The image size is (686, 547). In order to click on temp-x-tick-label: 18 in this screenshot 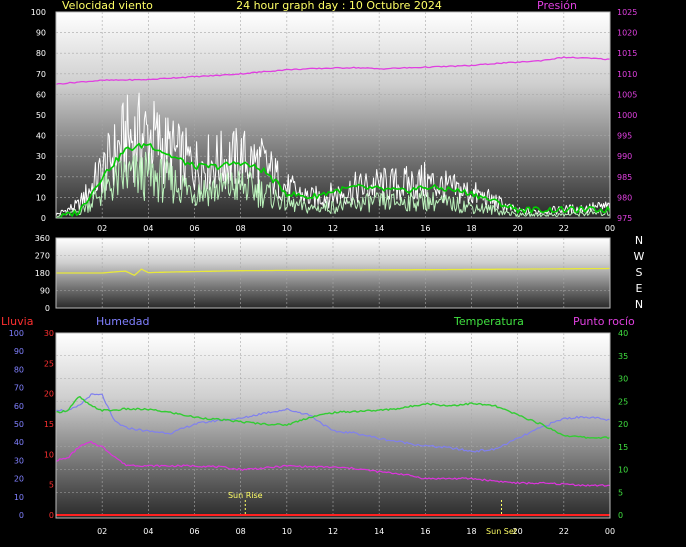, I will do `click(471, 531)`.